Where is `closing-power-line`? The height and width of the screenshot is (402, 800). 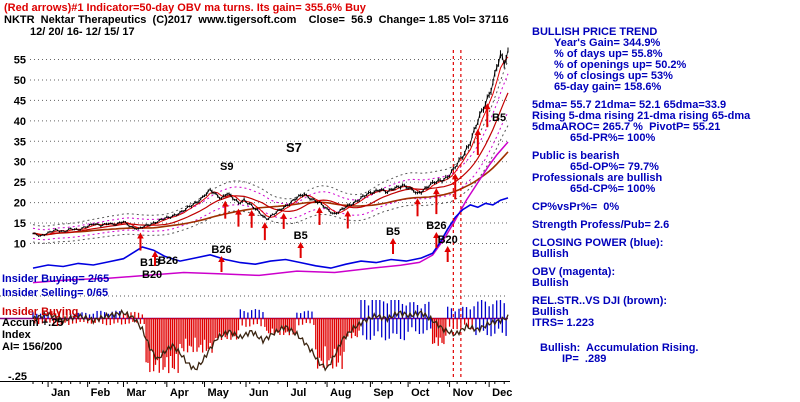
closing-power-line is located at coordinates (270, 233).